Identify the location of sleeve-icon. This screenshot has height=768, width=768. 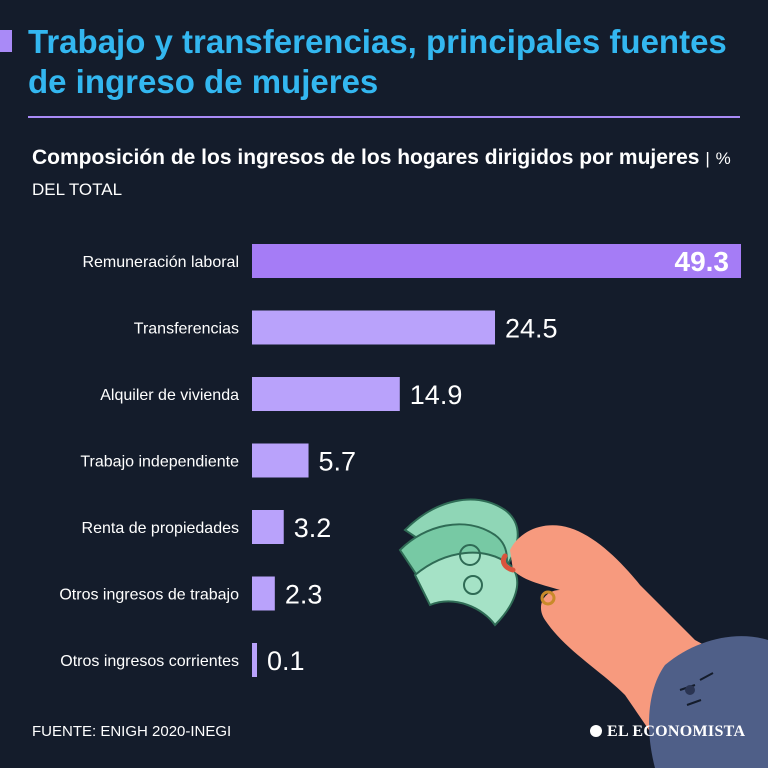
(708, 702).